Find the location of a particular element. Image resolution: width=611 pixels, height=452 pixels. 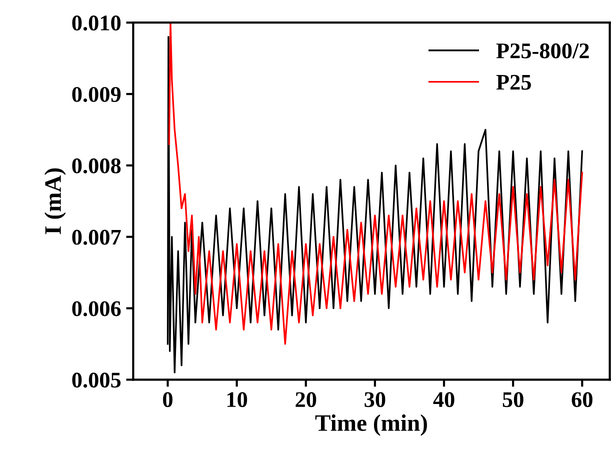

x-tick-label: 40 is located at coordinates (443, 400).